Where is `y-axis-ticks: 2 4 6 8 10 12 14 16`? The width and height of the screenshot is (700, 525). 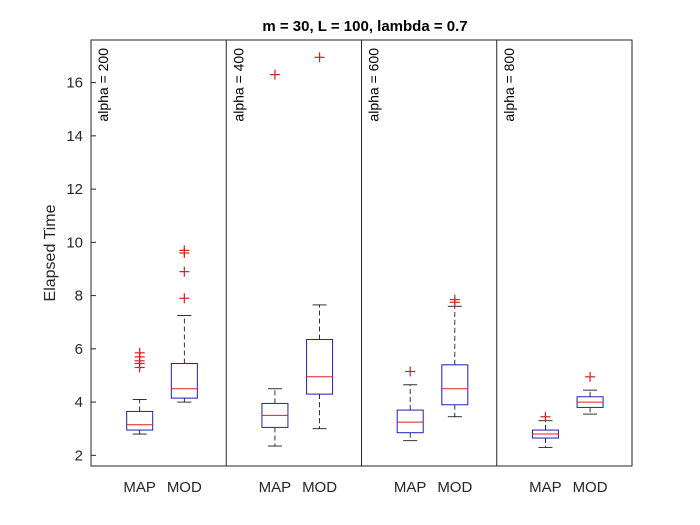 y-axis-ticks: 2 4 6 8 10 12 14 16 is located at coordinates (81, 269).